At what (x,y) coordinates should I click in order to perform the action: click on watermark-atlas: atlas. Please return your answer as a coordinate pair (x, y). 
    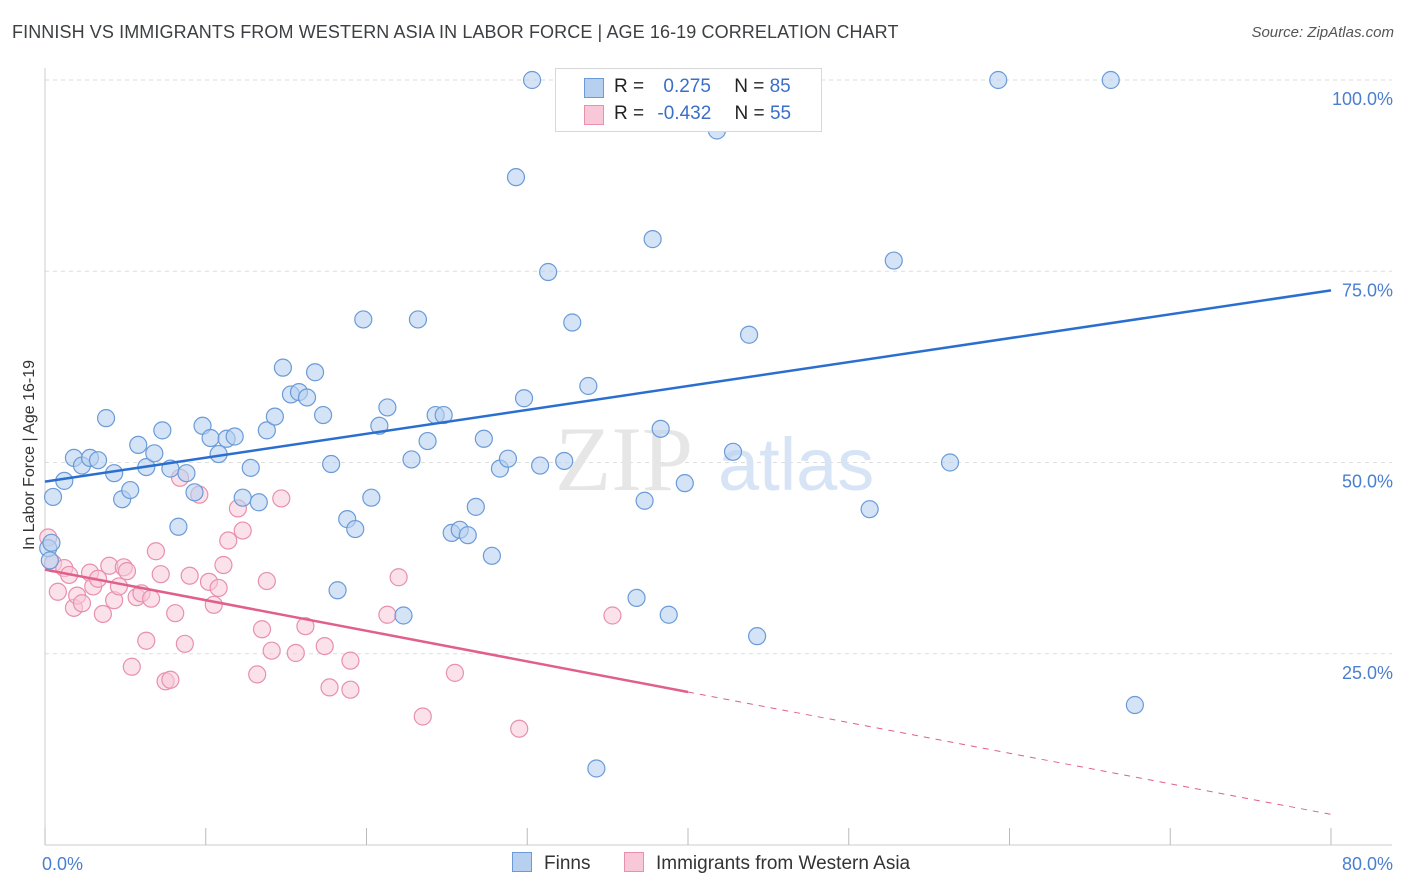
    Looking at the image, I should click on (796, 464).